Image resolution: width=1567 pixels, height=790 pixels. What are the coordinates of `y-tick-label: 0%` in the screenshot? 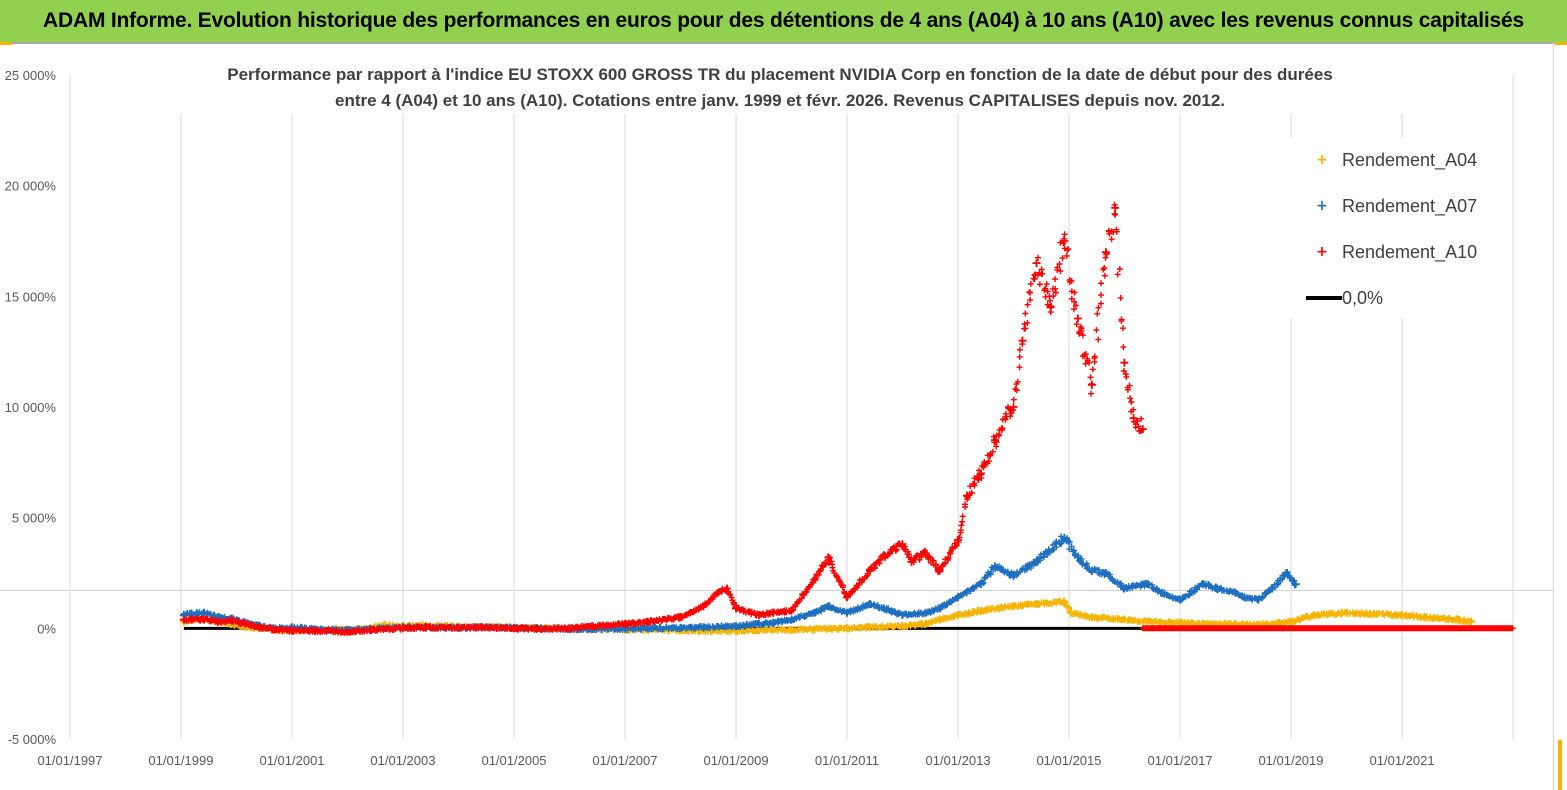 It's located at (46, 628).